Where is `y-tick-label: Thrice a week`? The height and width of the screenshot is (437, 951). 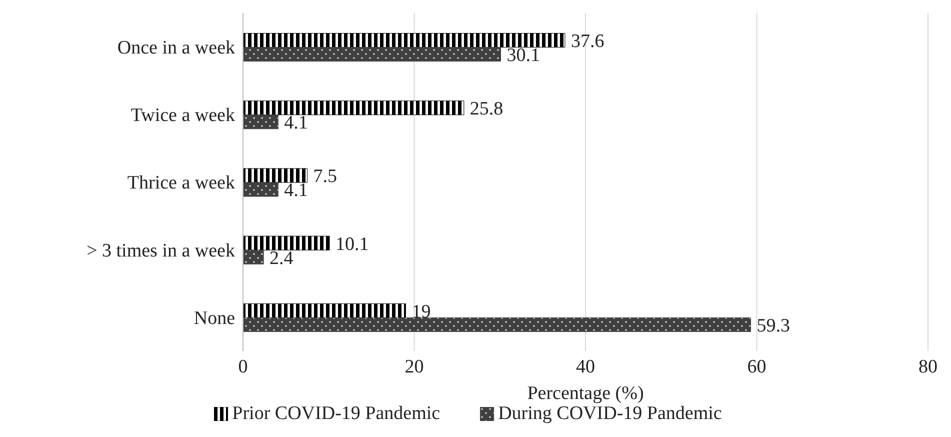
y-tick-label: Thrice a week is located at coordinates (181, 183).